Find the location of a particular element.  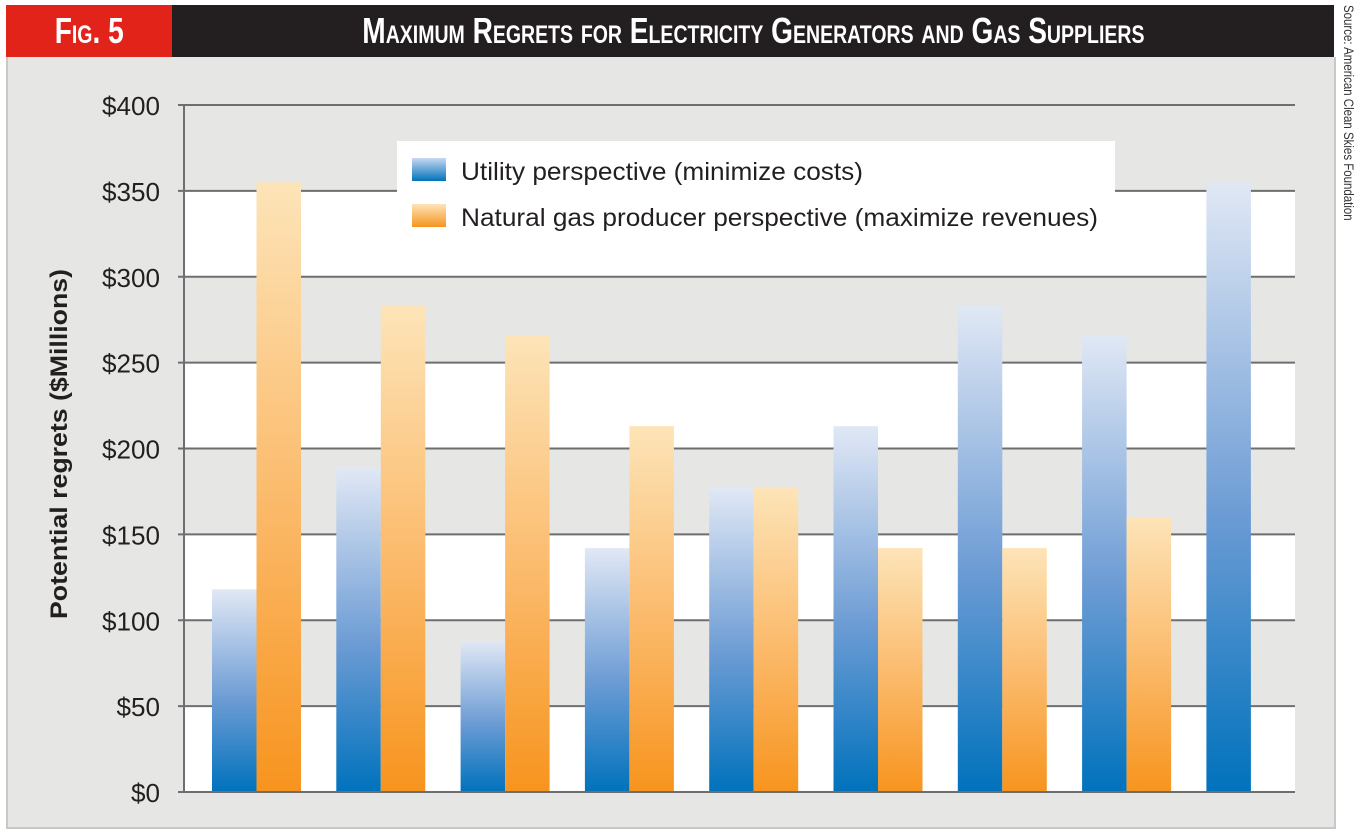

y-tick-label: $50 is located at coordinates (139, 707).